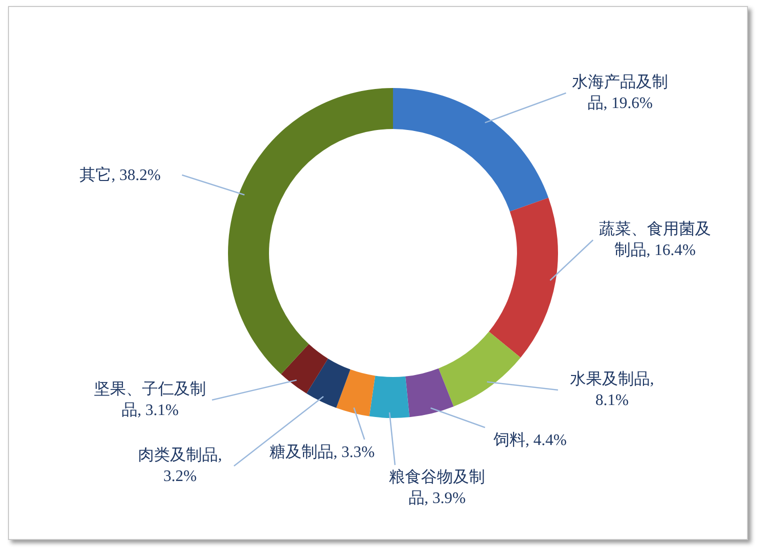  I want to click on slice-label: 饲料, 4.4%, so click(530, 440).